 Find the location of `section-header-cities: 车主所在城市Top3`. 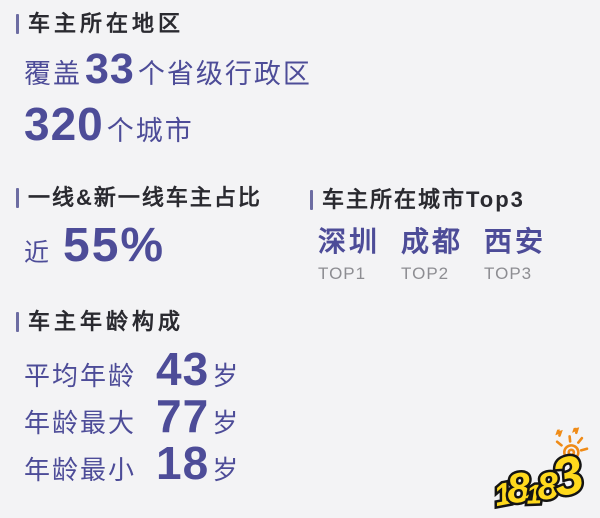

section-header-cities: 车主所在城市Top3 is located at coordinates (428, 199).